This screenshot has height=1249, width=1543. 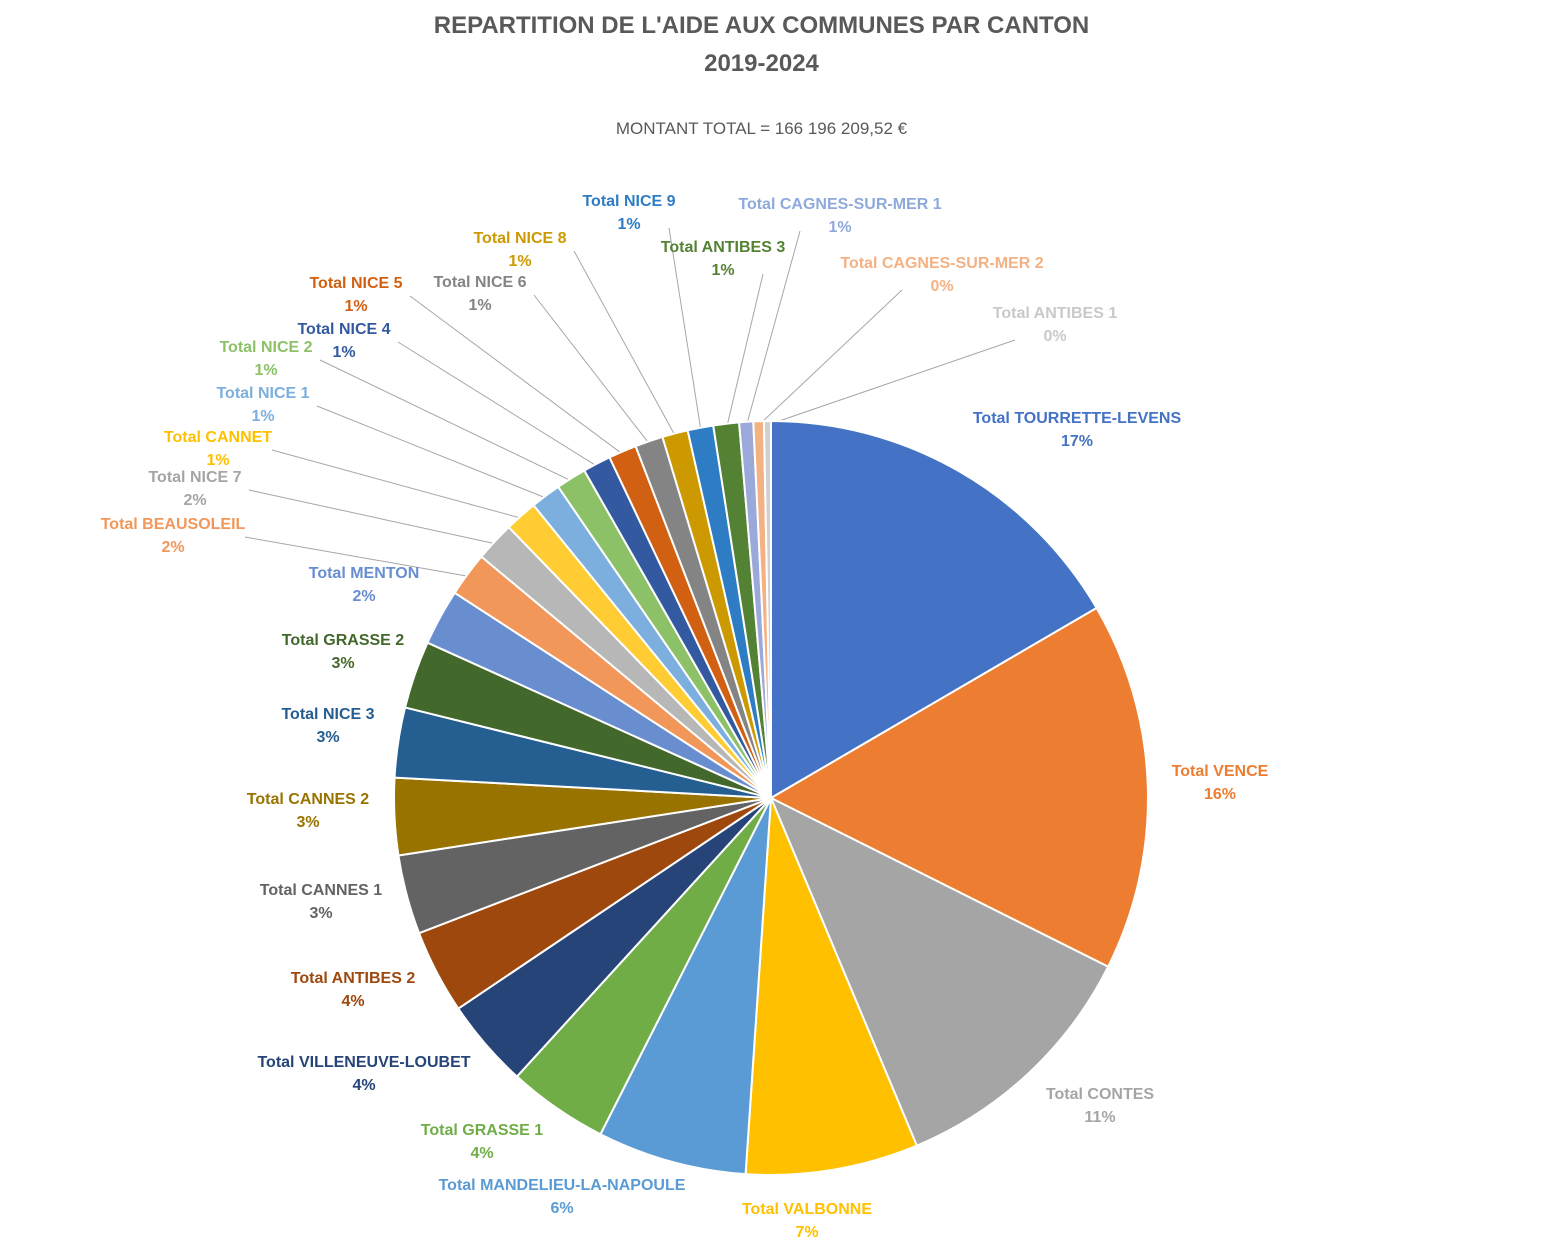 What do you see at coordinates (941, 263) in the screenshot?
I see `slice-label-cagnes-sur-mer-2: Total CAGNES-SUR-MER 2` at bounding box center [941, 263].